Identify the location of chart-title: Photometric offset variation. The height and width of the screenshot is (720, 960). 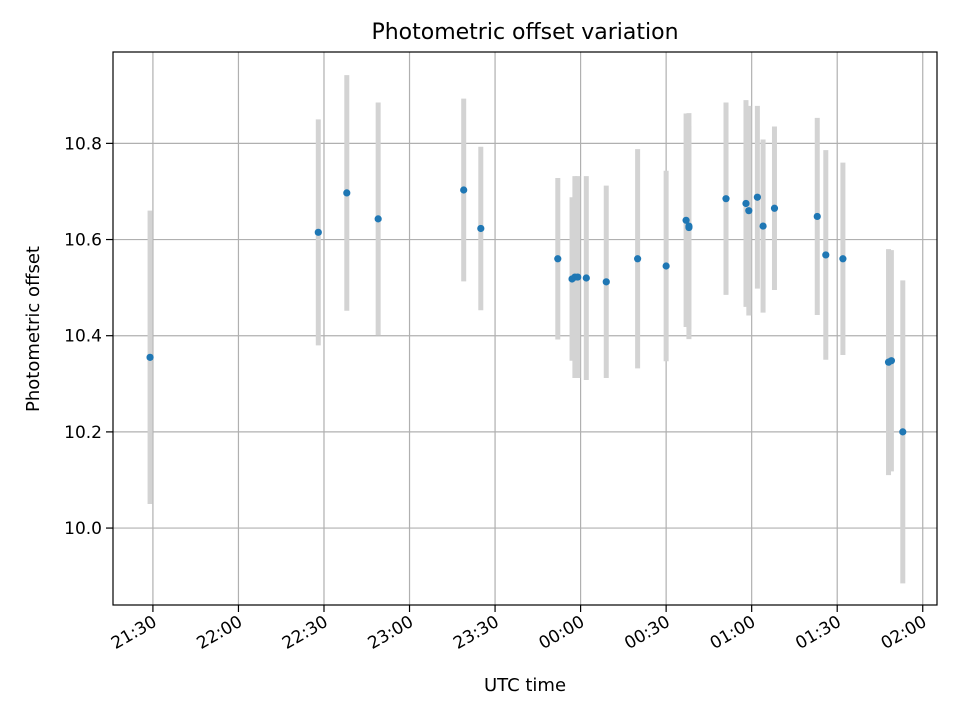
(524, 32).